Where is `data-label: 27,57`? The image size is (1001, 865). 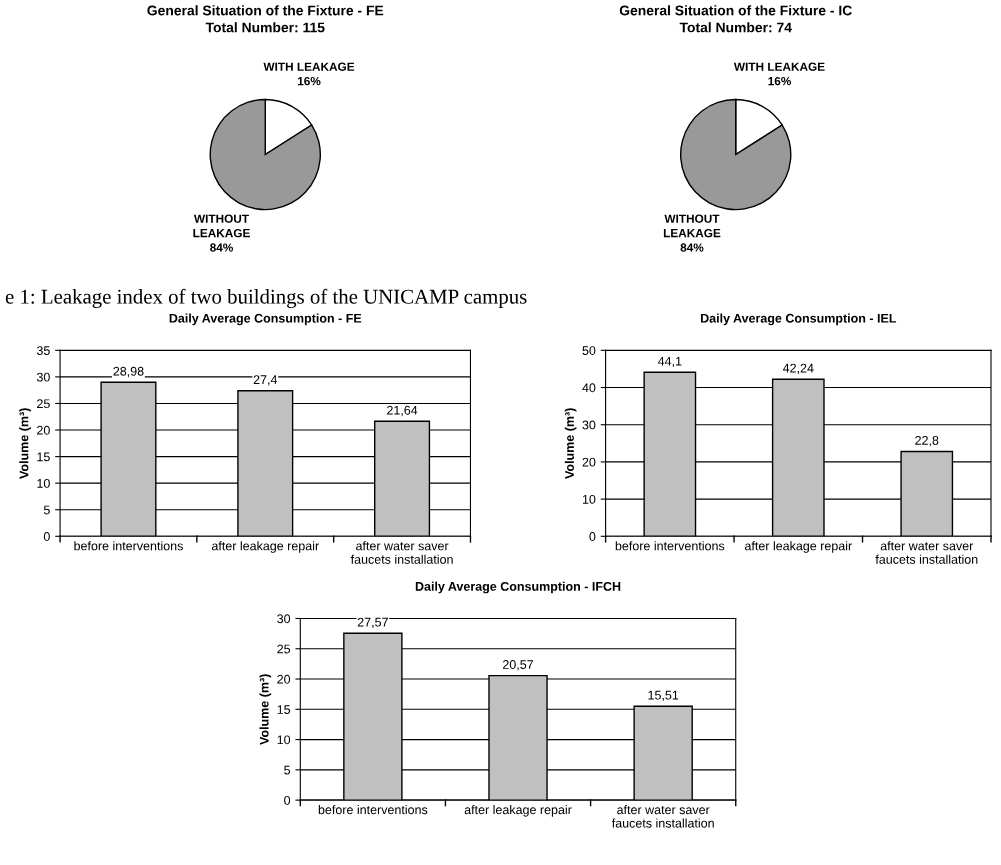
data-label: 27,57 is located at coordinates (372, 623).